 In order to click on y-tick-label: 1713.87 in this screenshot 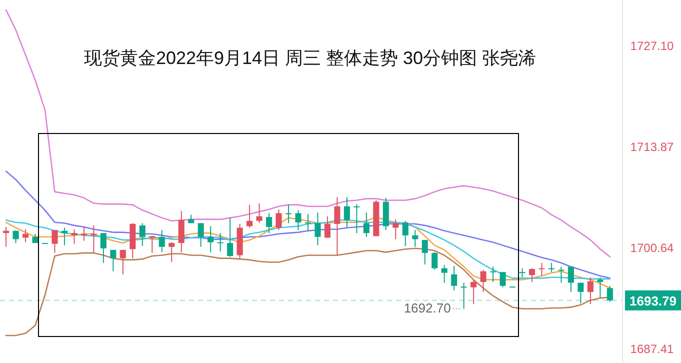, I will do `click(652, 147)`.